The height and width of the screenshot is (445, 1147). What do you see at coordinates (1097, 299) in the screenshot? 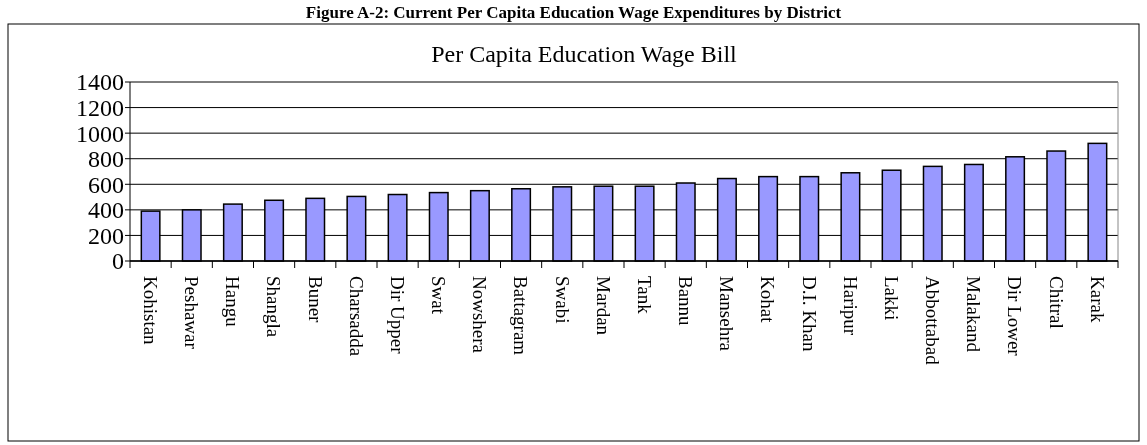
I see `x-tick-label: Karak` at bounding box center [1097, 299].